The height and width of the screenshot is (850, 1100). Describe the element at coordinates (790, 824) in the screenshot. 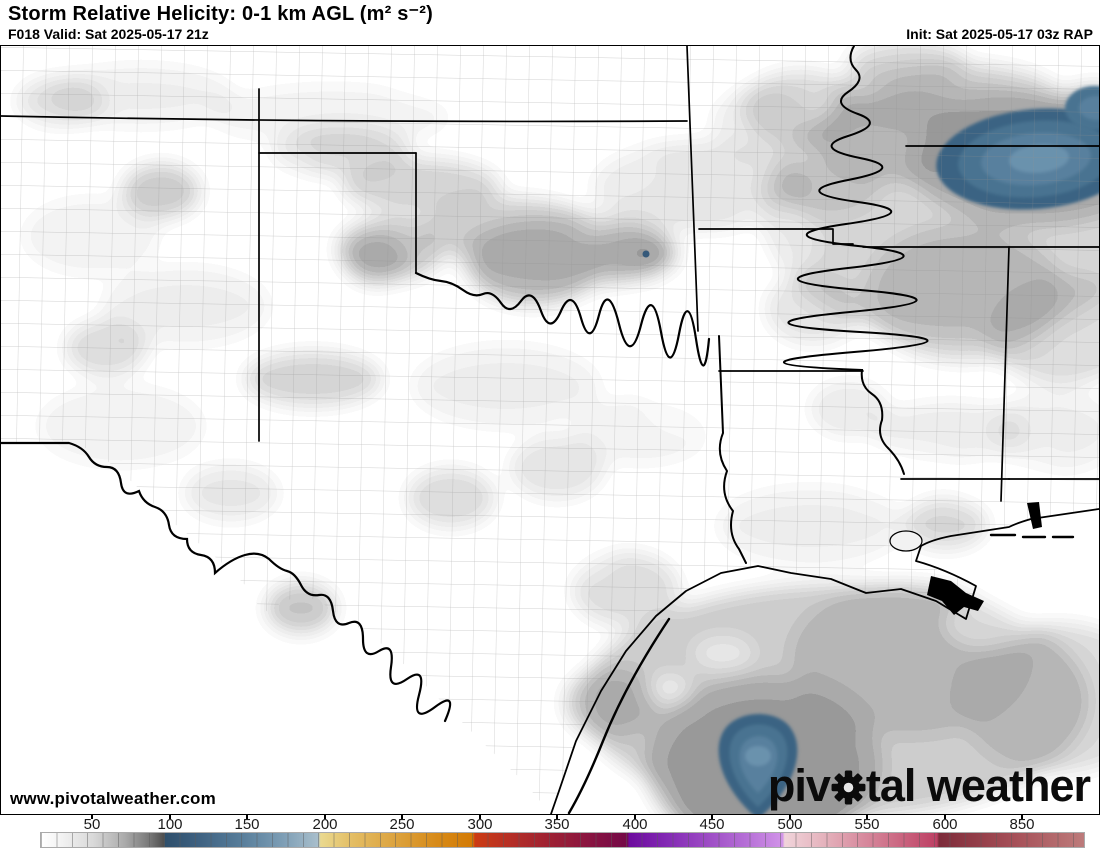

I see `colorbar-tick-label: 500` at that location.